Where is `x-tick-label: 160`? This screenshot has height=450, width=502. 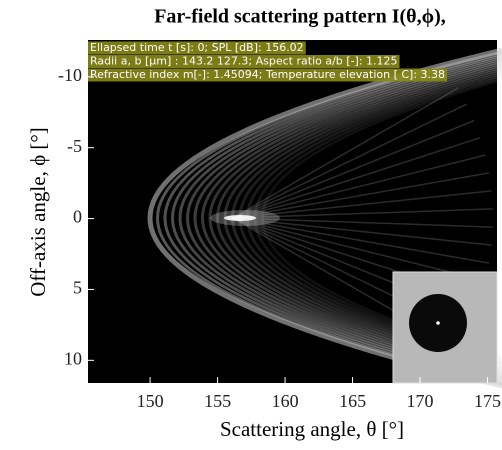
x-tick-label: 160 is located at coordinates (285, 401).